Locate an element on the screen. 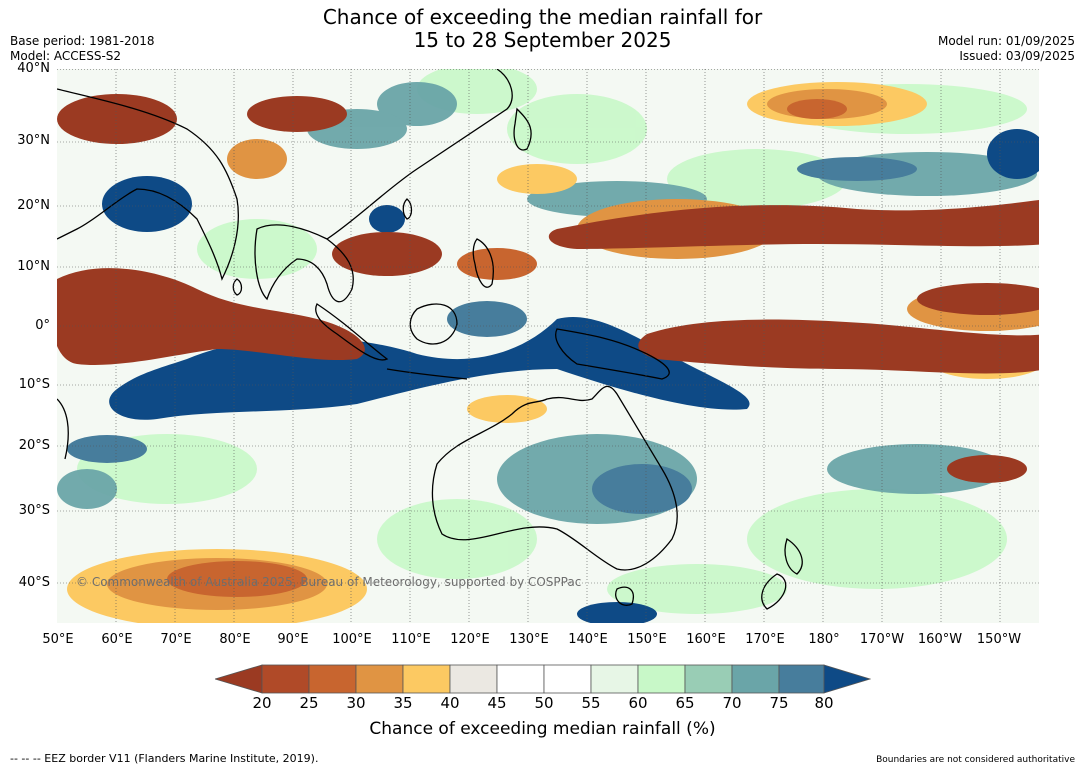 Image resolution: width=1085 pixels, height=770 pixels. lat-label-40s: 40°S is located at coordinates (34, 582).